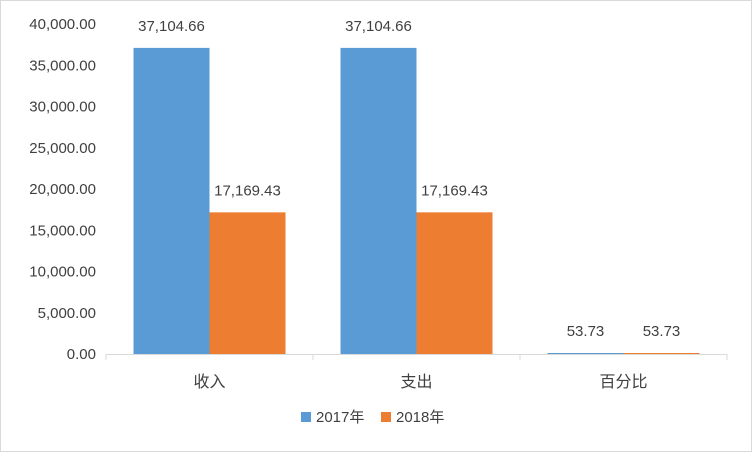  Describe the element at coordinates (62, 148) in the screenshot. I see `y-tick-label: 25,000.00` at that location.